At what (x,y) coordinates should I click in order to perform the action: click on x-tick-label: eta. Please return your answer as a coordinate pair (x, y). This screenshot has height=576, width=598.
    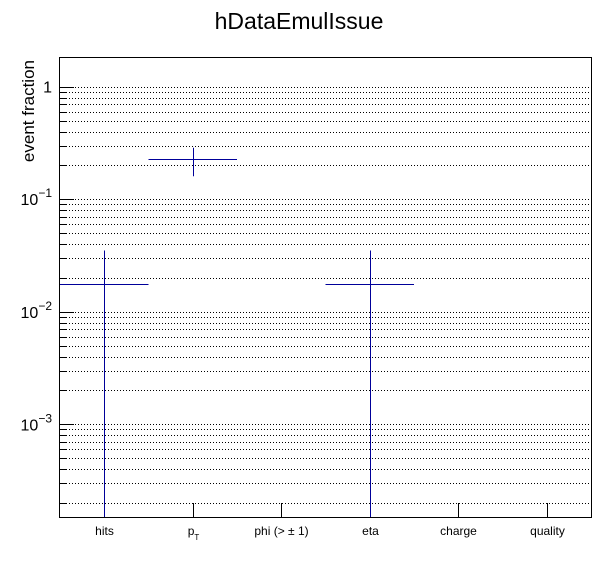
    Looking at the image, I should click on (370, 531).